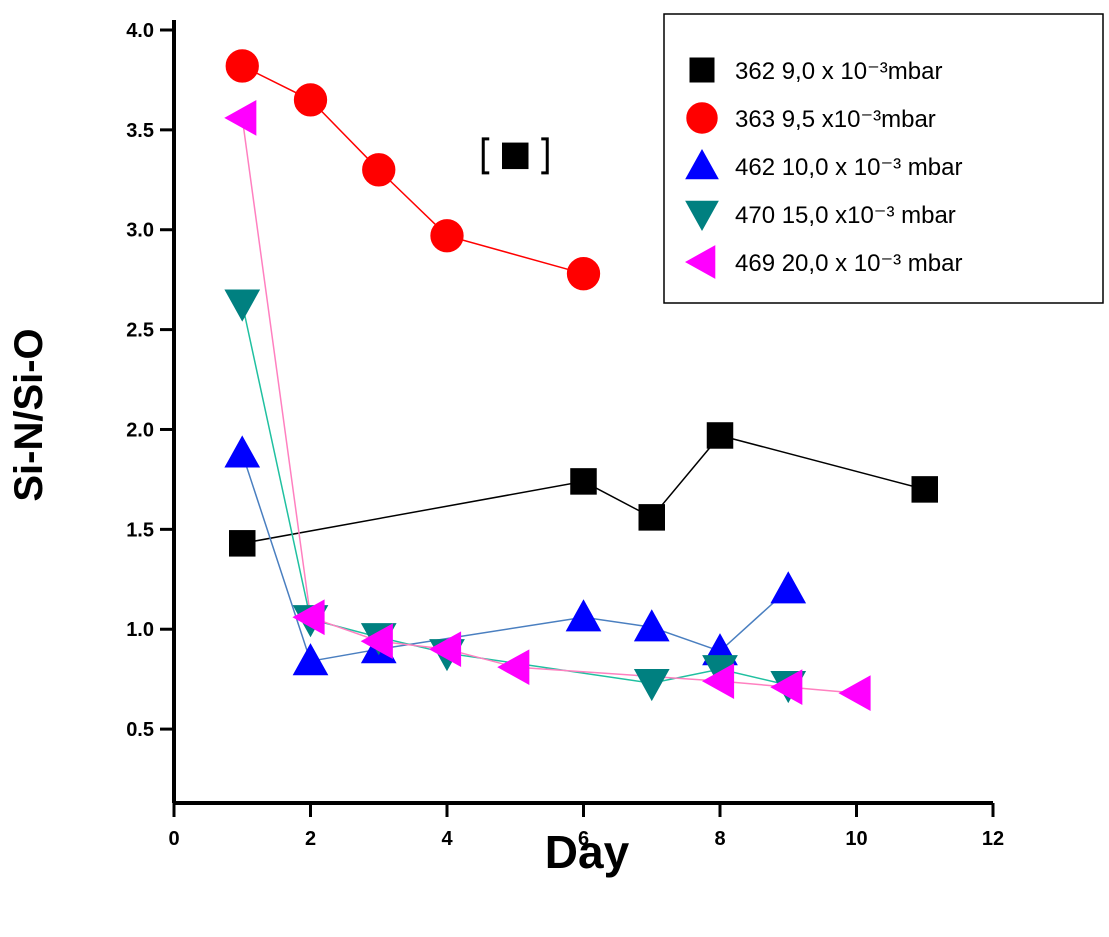 Image resolution: width=1109 pixels, height=937 pixels. Describe the element at coordinates (848, 167) in the screenshot. I see `legend-label: 462 10,0 x 10⁻³ mbar` at that location.